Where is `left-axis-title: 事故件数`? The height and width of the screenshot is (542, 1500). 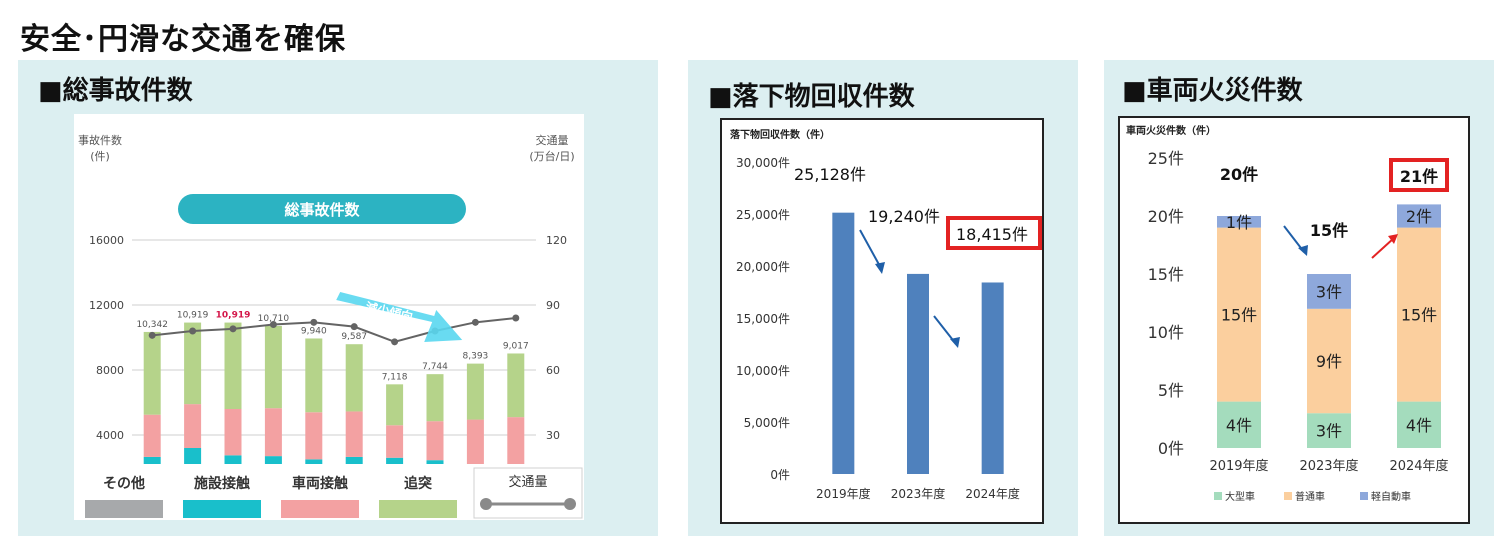 left-axis-title: 事故件数 is located at coordinates (100, 140).